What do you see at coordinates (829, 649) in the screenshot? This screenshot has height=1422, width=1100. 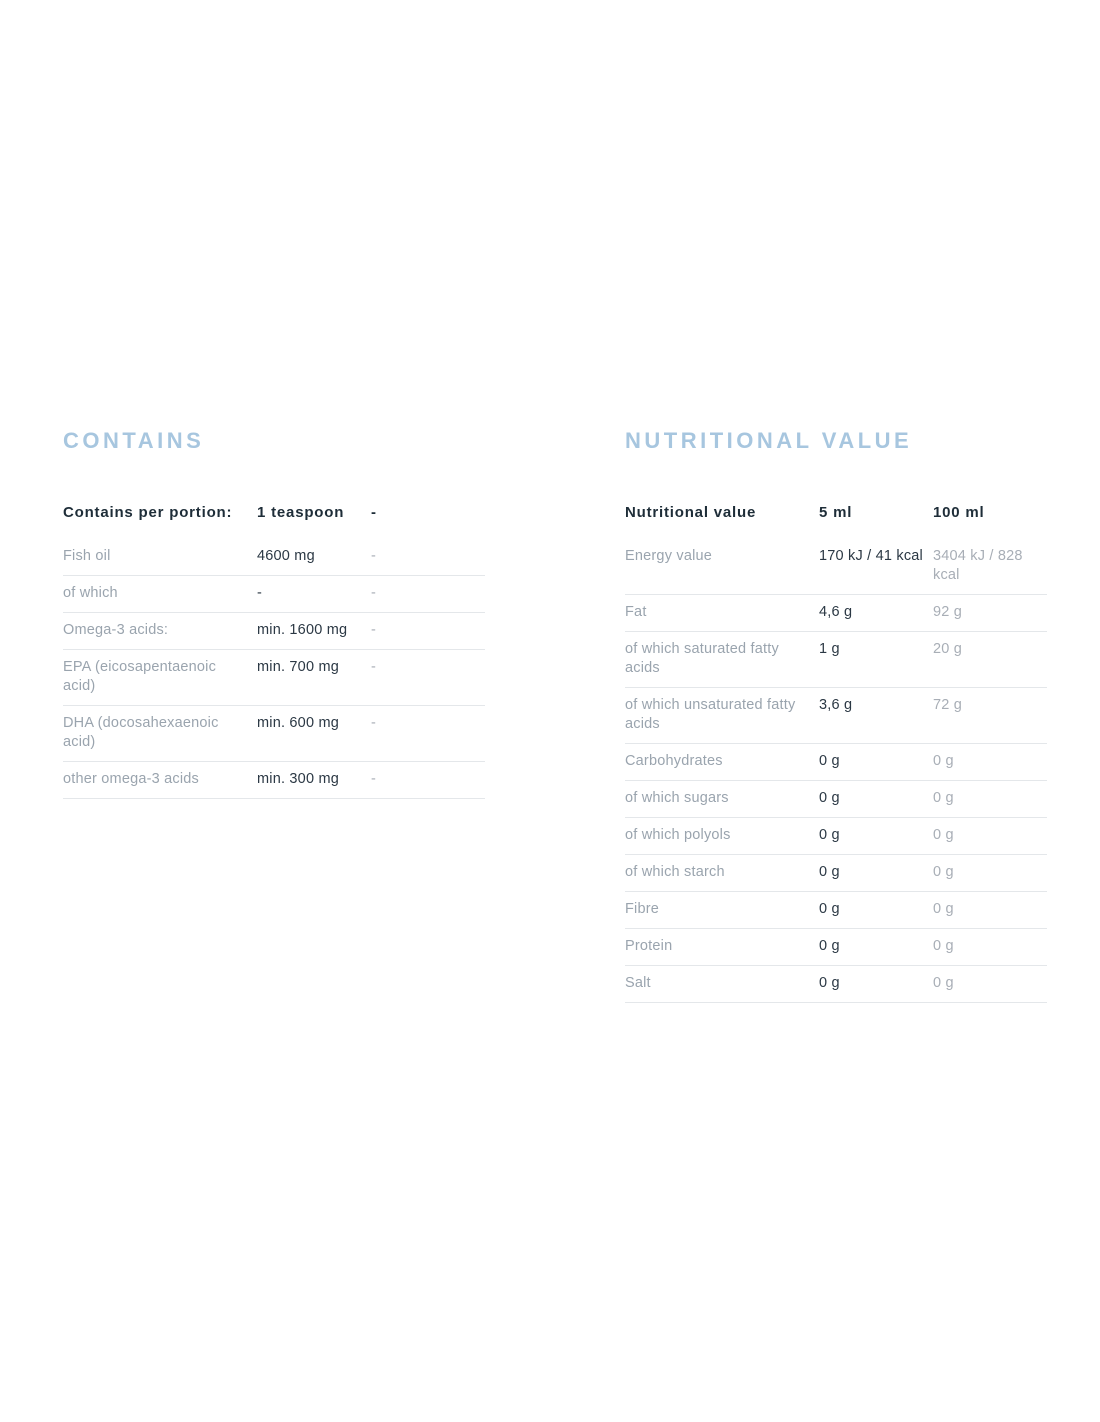 I see `row-value: 1 g` at bounding box center [829, 649].